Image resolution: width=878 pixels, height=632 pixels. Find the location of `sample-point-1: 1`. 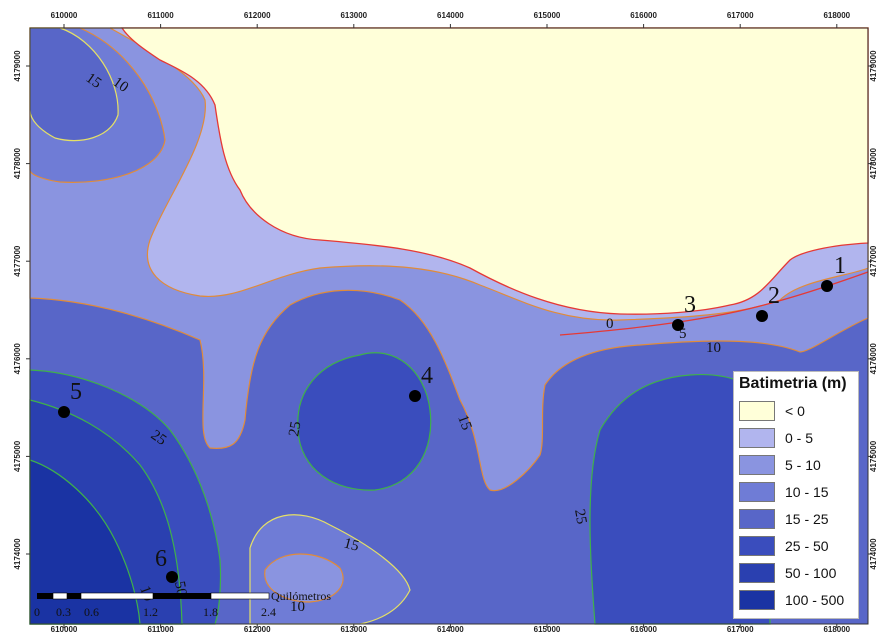

sample-point-1: 1 is located at coordinates (833, 272).